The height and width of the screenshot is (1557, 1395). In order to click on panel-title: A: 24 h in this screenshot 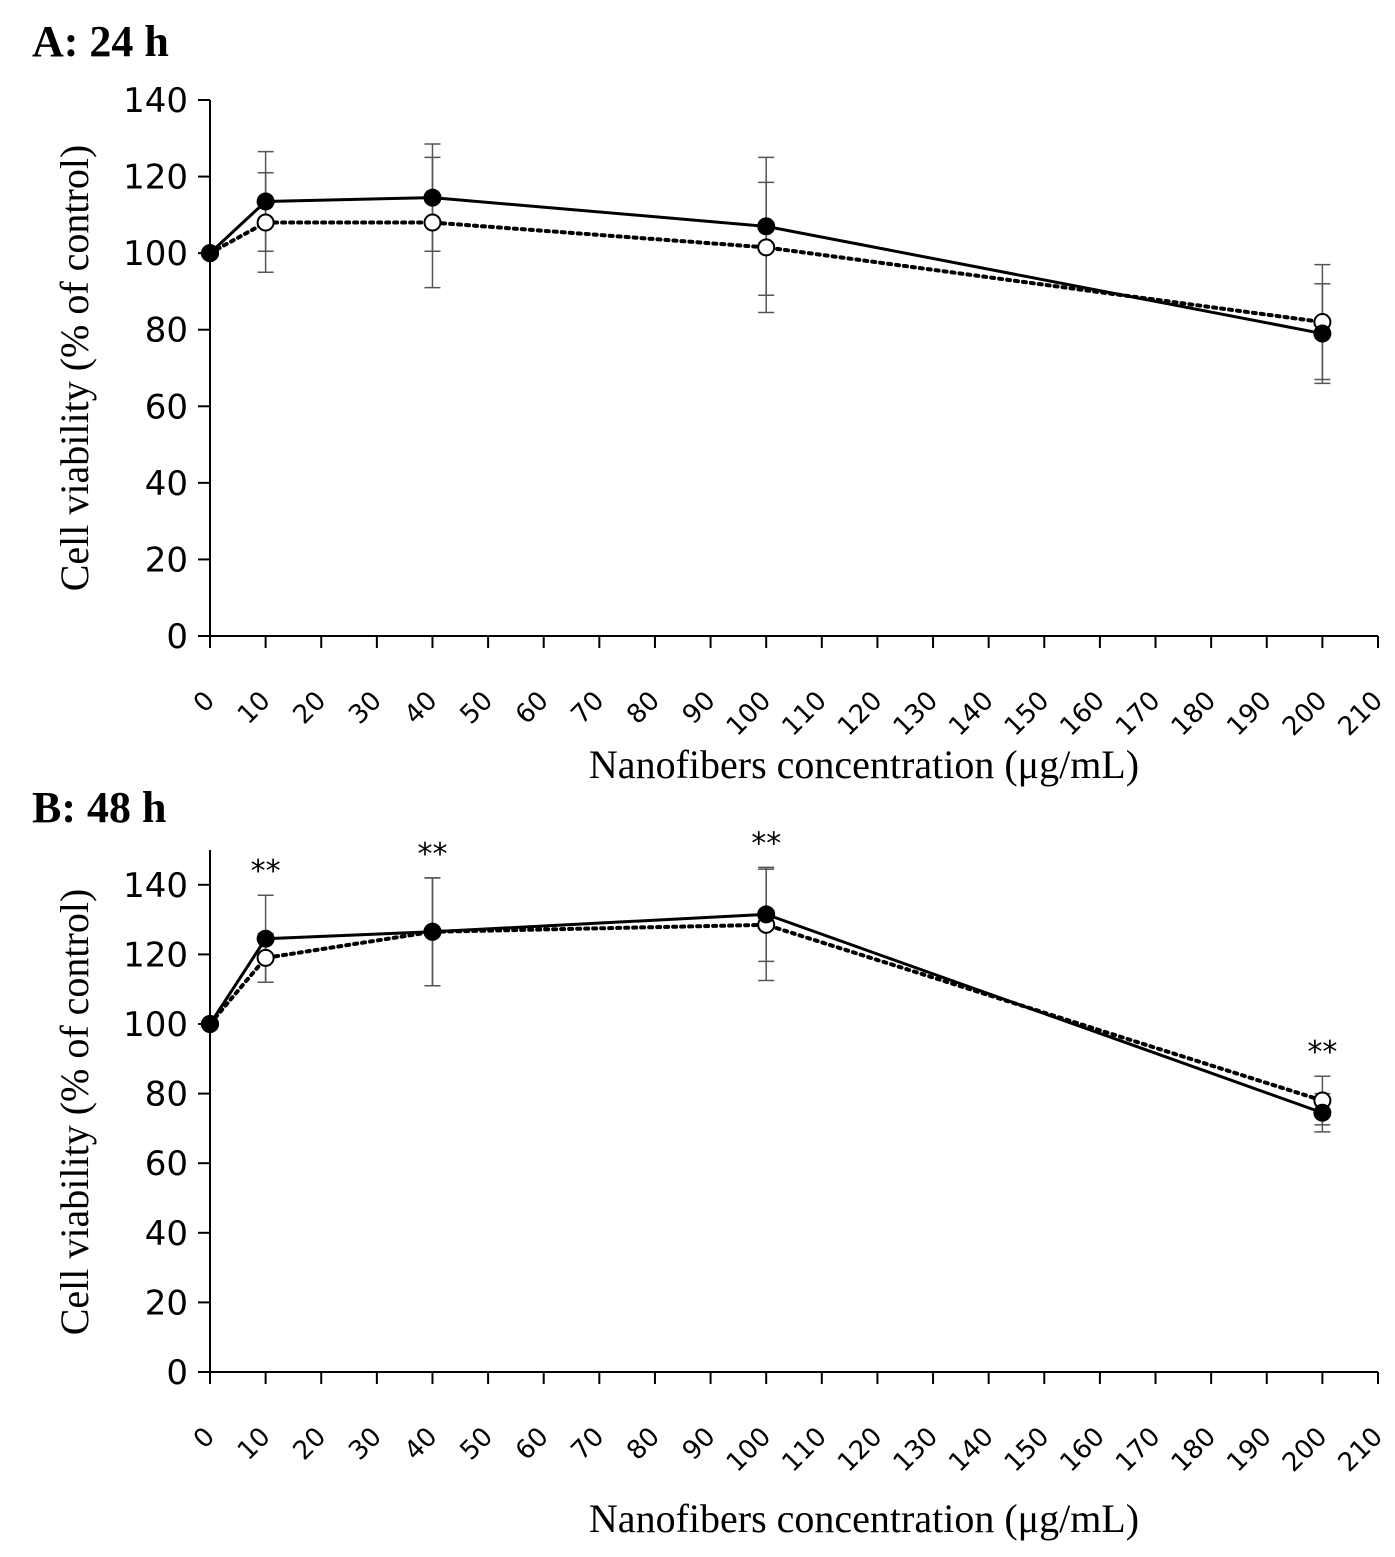, I will do `click(100, 41)`.